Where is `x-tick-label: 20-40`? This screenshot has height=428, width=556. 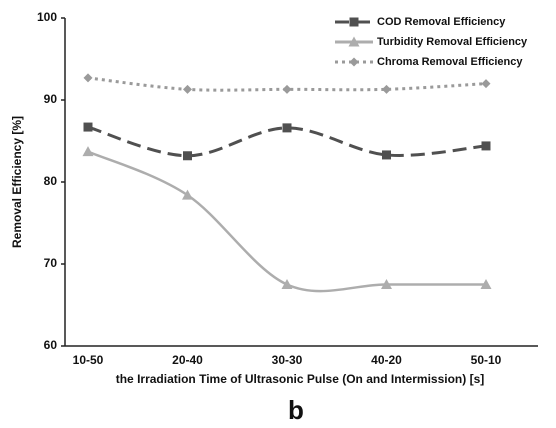
x-tick-label: 20-40 is located at coordinates (187, 360).